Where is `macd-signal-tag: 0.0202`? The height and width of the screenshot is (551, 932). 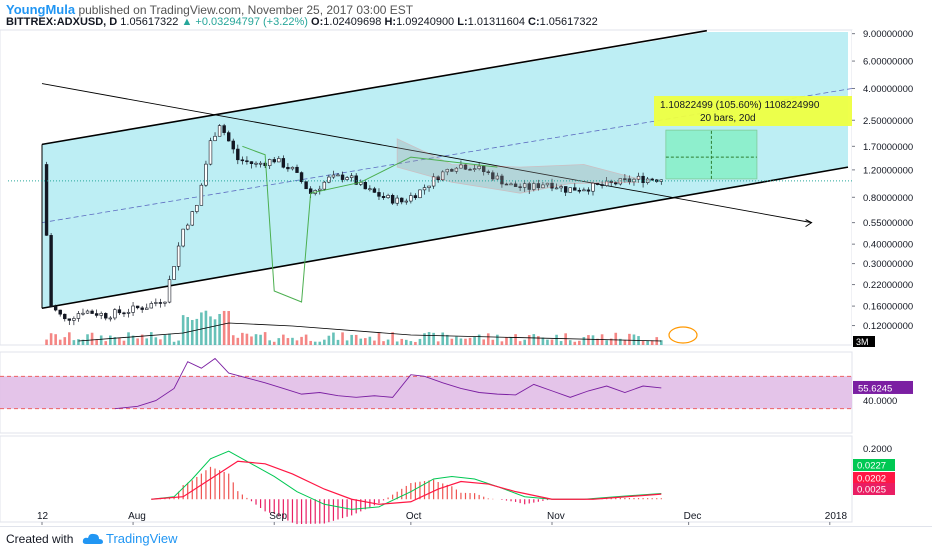 macd-signal-tag: 0.0202 is located at coordinates (871, 479).